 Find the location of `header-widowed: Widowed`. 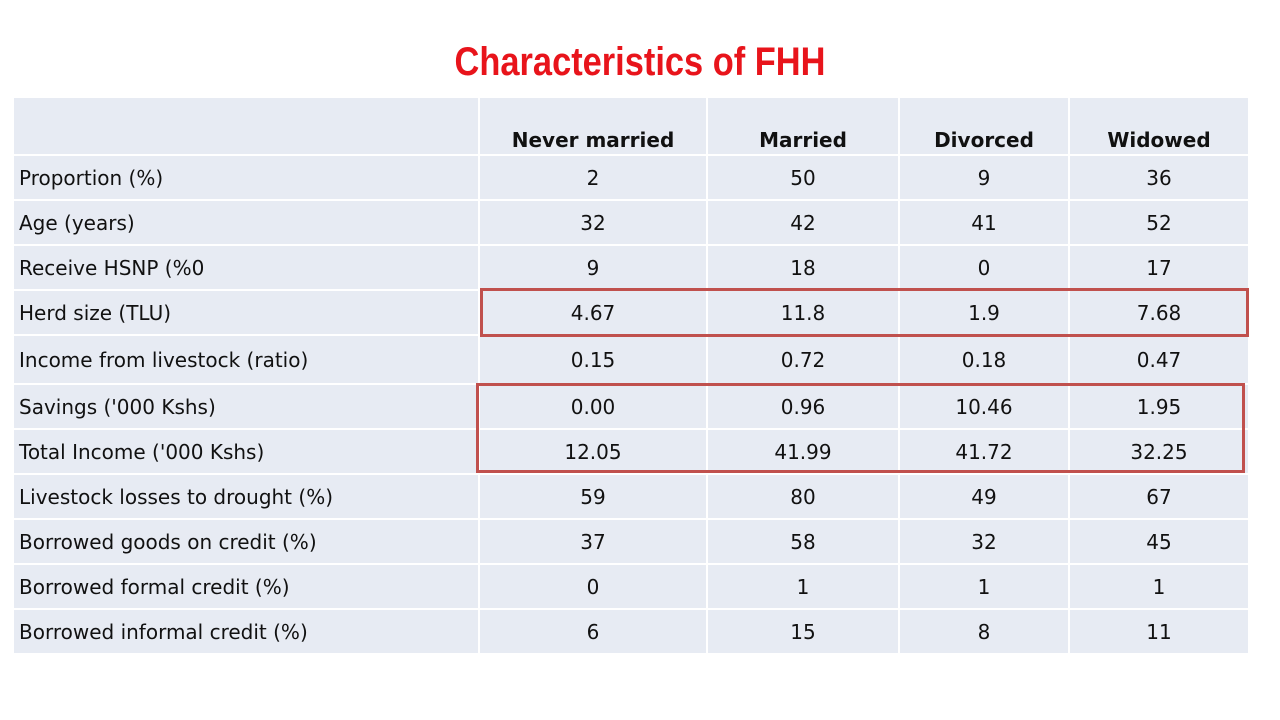

header-widowed: Widowed is located at coordinates (1159, 126).